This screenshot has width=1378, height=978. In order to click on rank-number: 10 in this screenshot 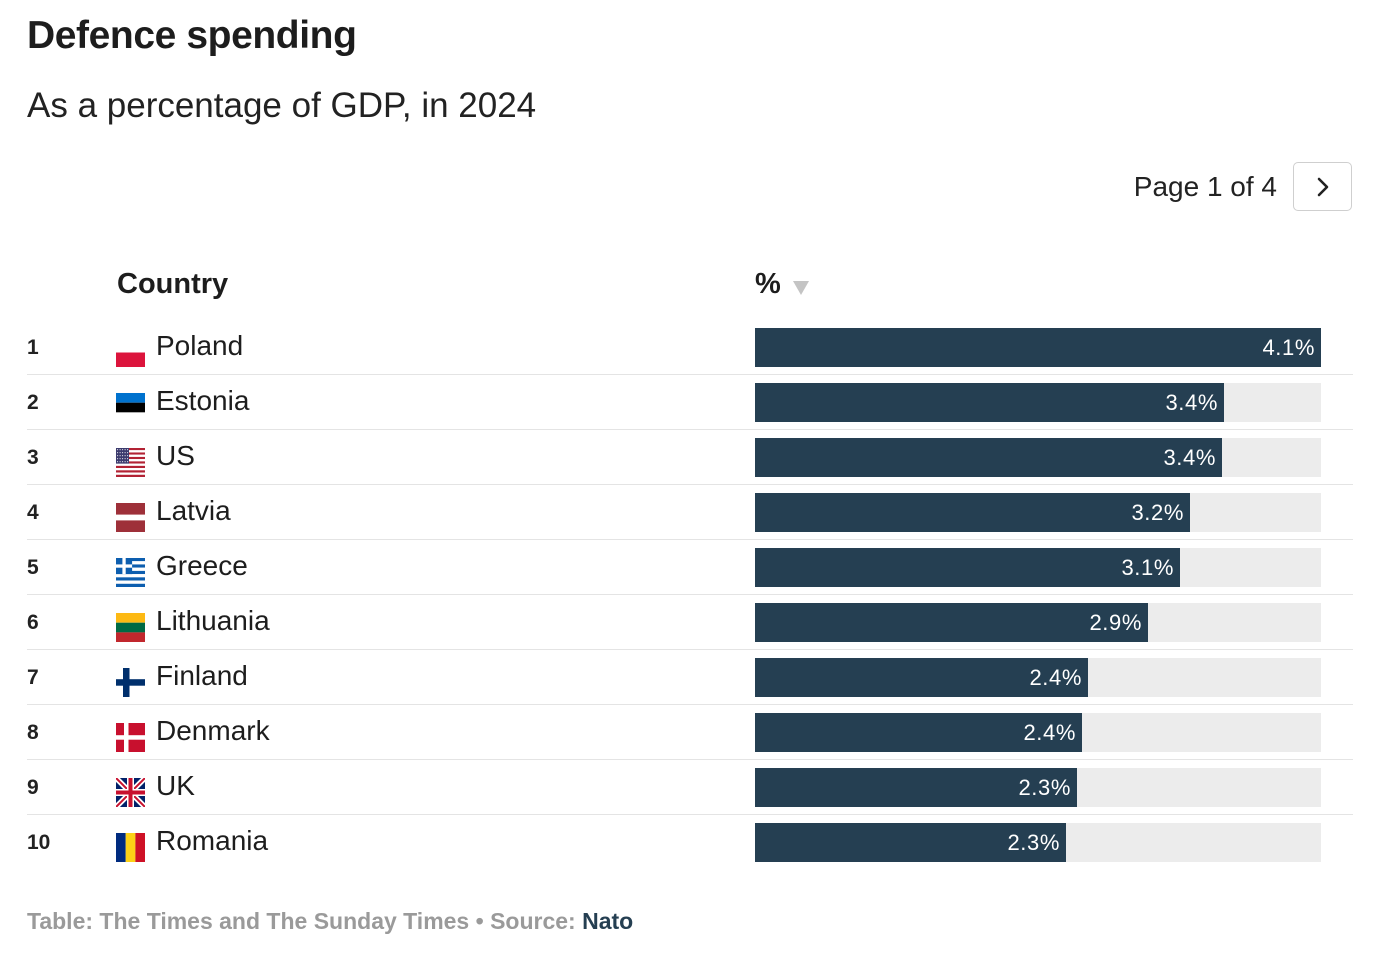, I will do `click(39, 842)`.